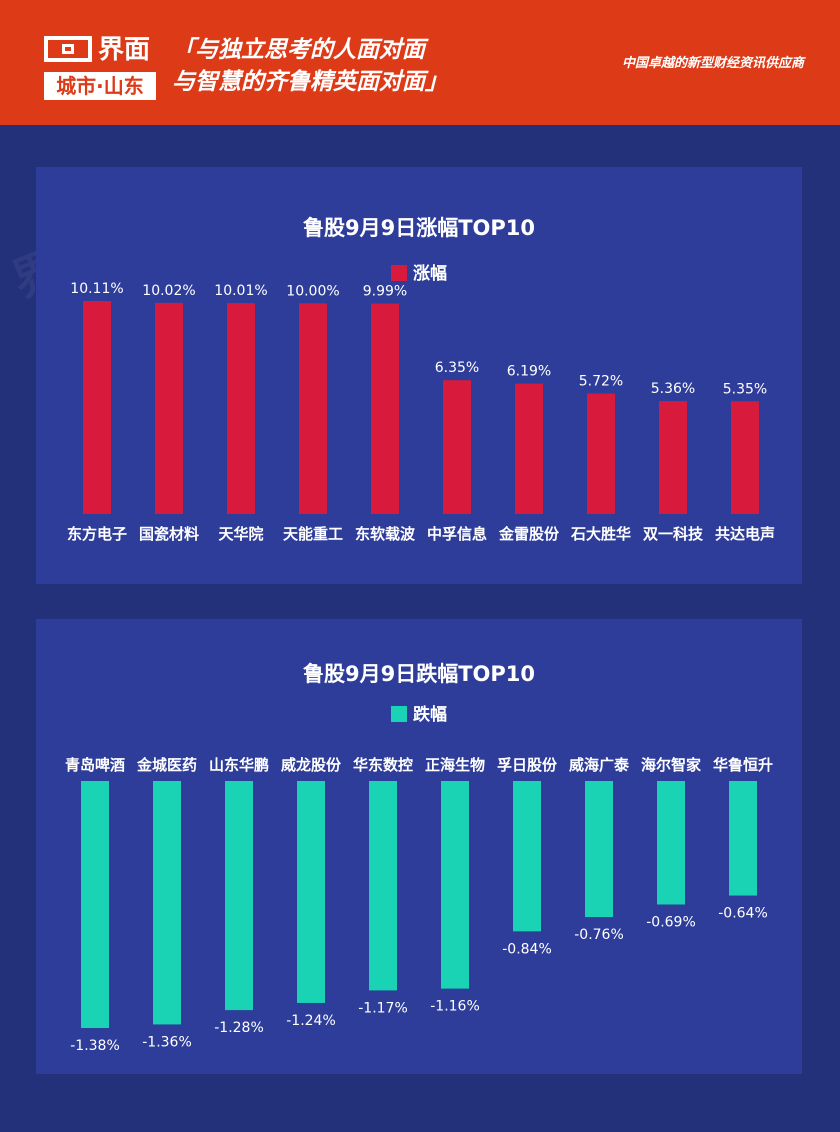 The image size is (840, 1132). Describe the element at coordinates (430, 715) in the screenshot. I see `losers-legend-label: 跌幅` at that location.